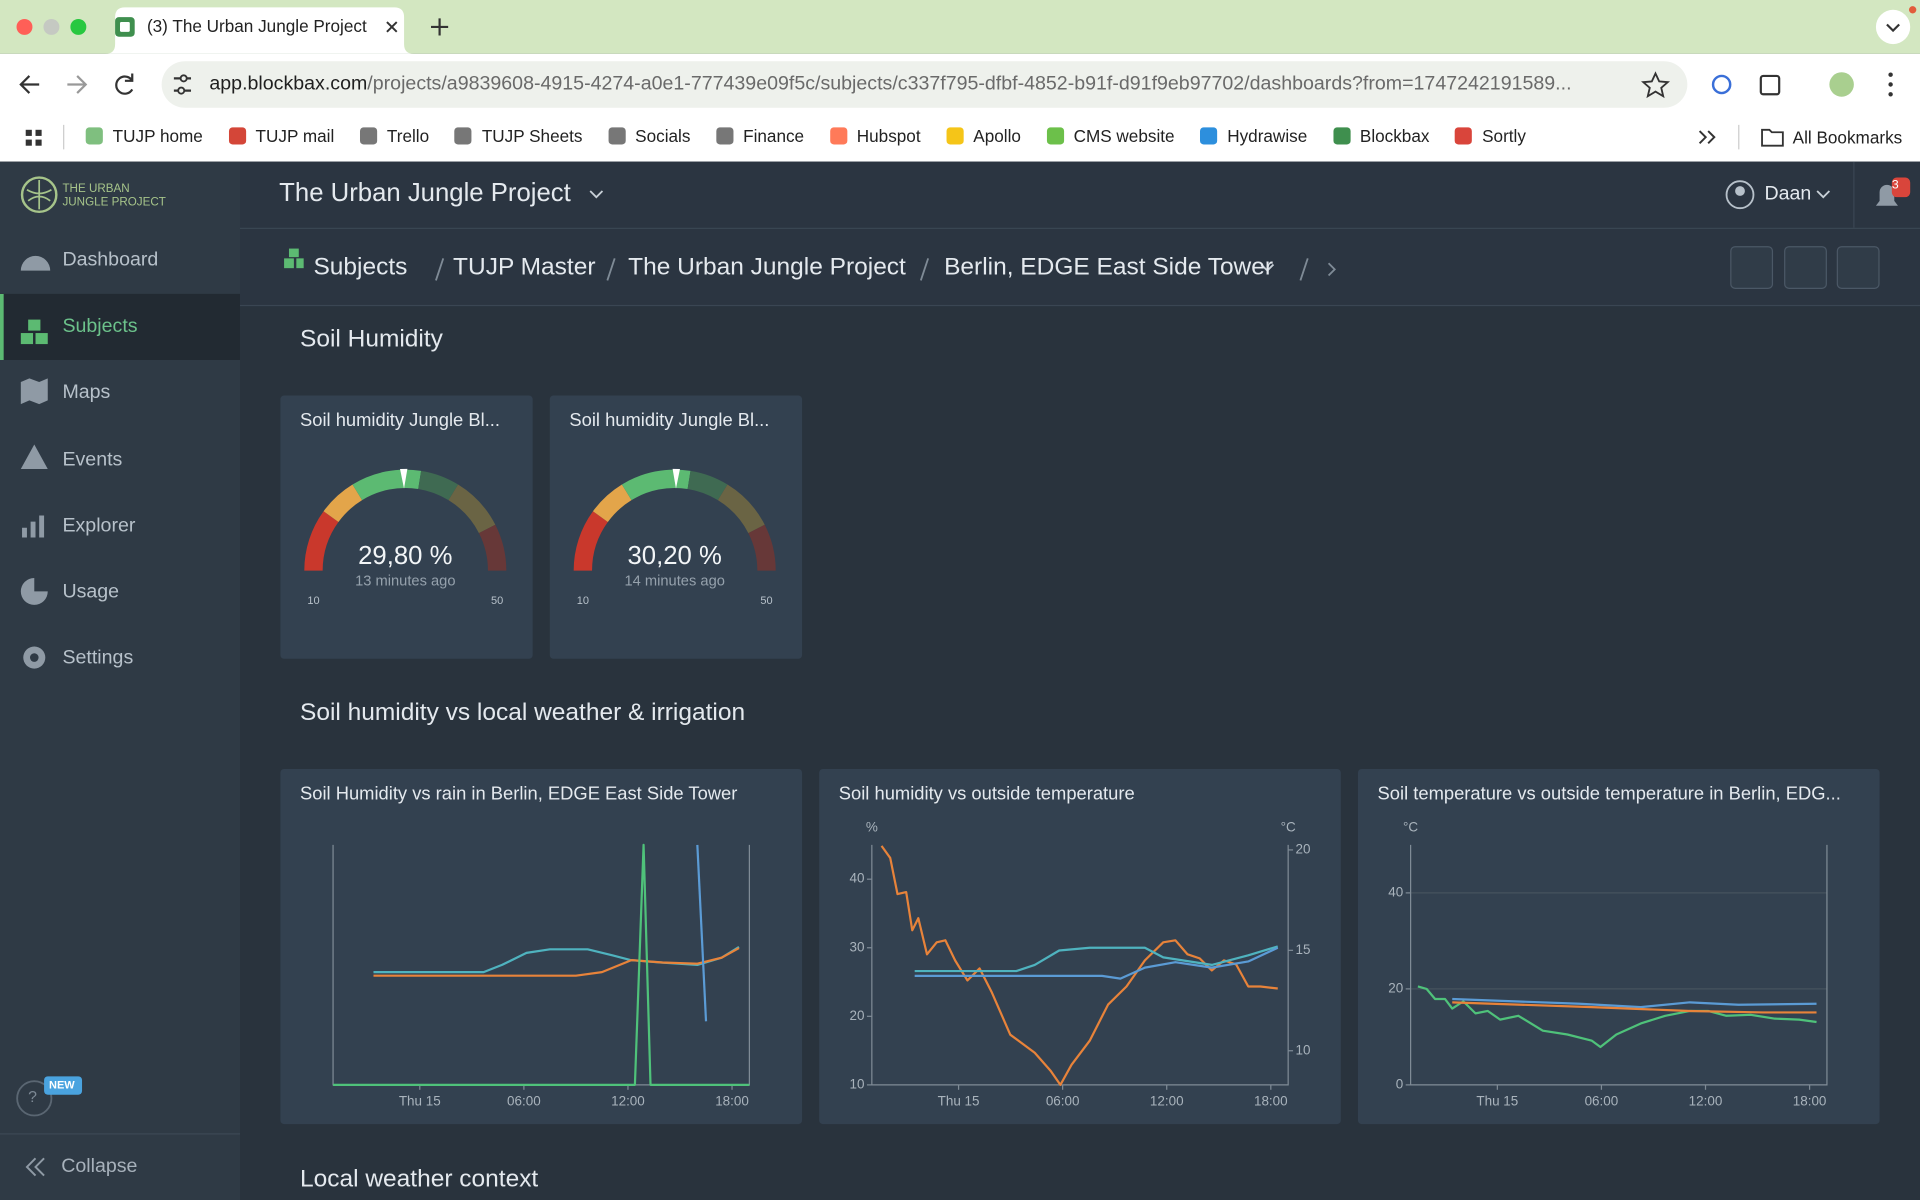  Describe the element at coordinates (774, 136) in the screenshot. I see `bookmark-label: Finance` at that location.